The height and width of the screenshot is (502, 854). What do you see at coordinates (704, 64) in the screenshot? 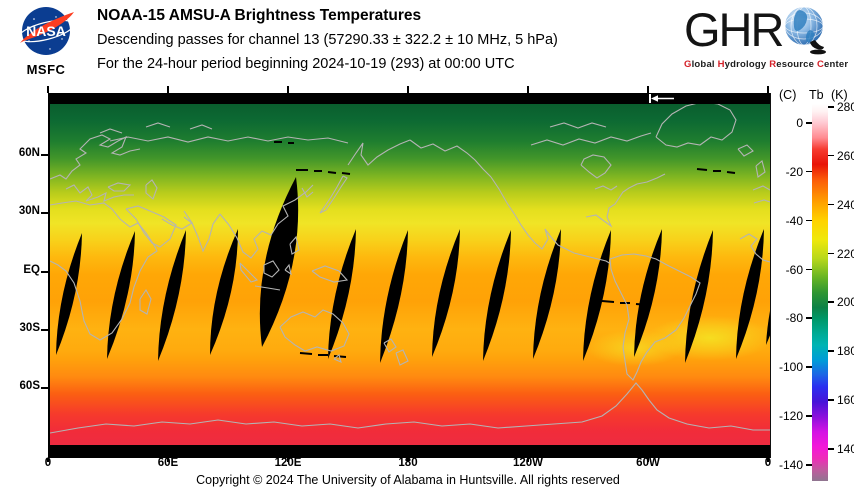
I see `ghrc-tagline-word: lobal` at bounding box center [704, 64].